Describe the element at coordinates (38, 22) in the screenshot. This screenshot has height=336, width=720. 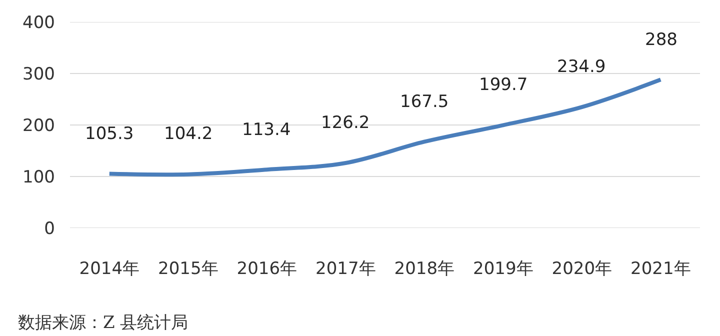
I see `y-tick-label: 400` at that location.